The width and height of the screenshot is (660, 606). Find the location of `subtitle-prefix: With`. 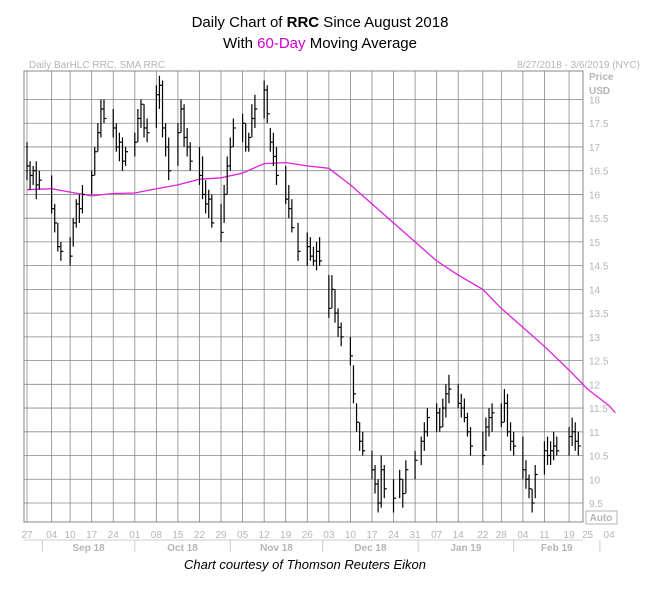

subtitle-prefix: With is located at coordinates (240, 43).